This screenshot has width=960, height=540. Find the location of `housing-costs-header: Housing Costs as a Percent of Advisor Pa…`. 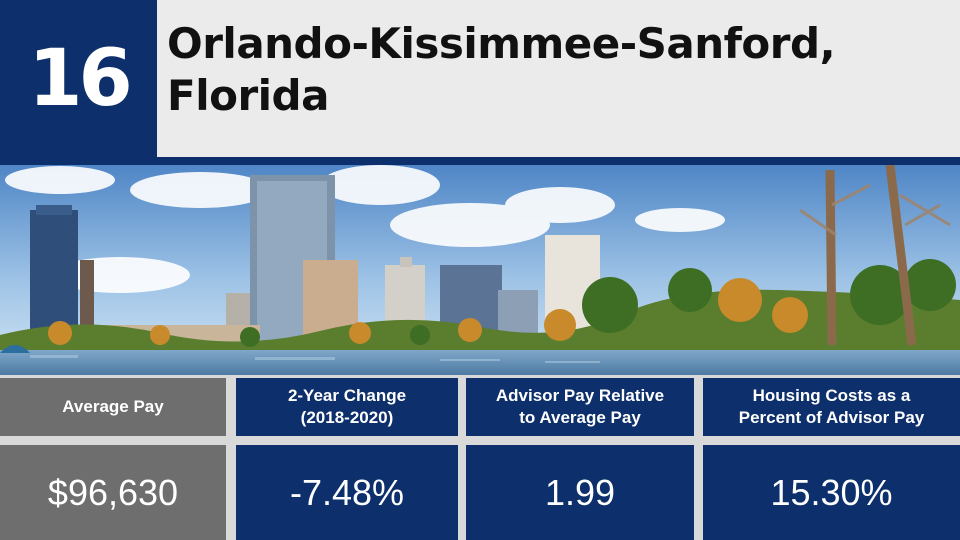

housing-costs-header: Housing Costs as a Percent of Advisor Pa… is located at coordinates (831, 407).